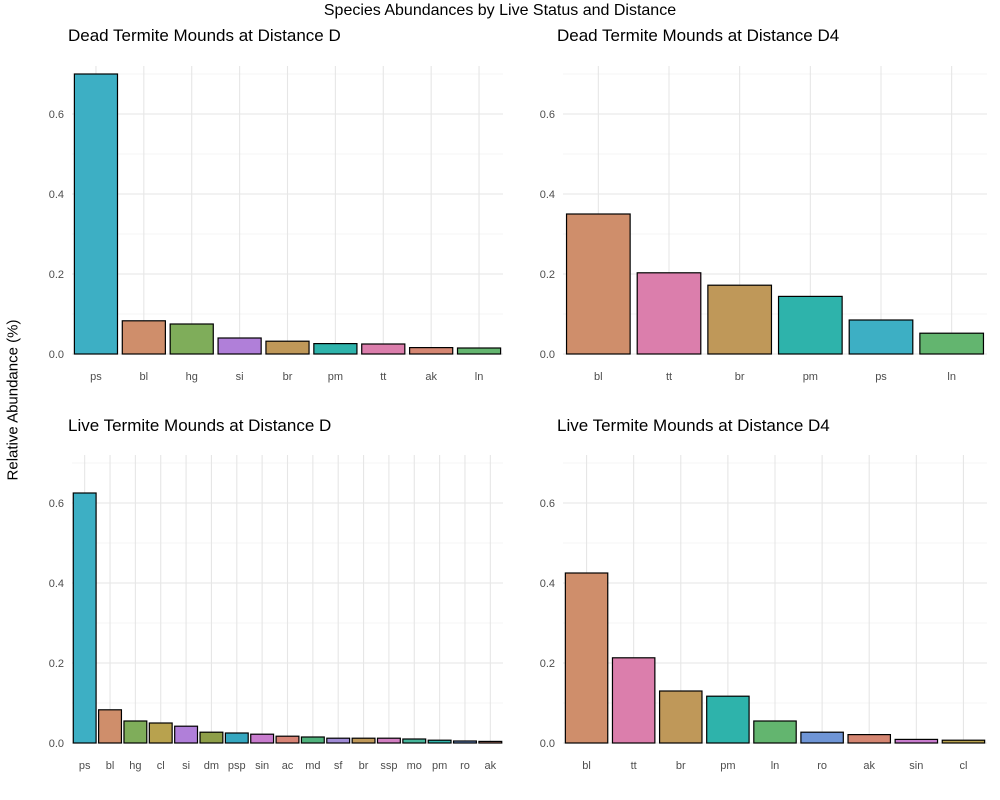  Describe the element at coordinates (312, 740) in the screenshot. I see `bar-md` at that location.